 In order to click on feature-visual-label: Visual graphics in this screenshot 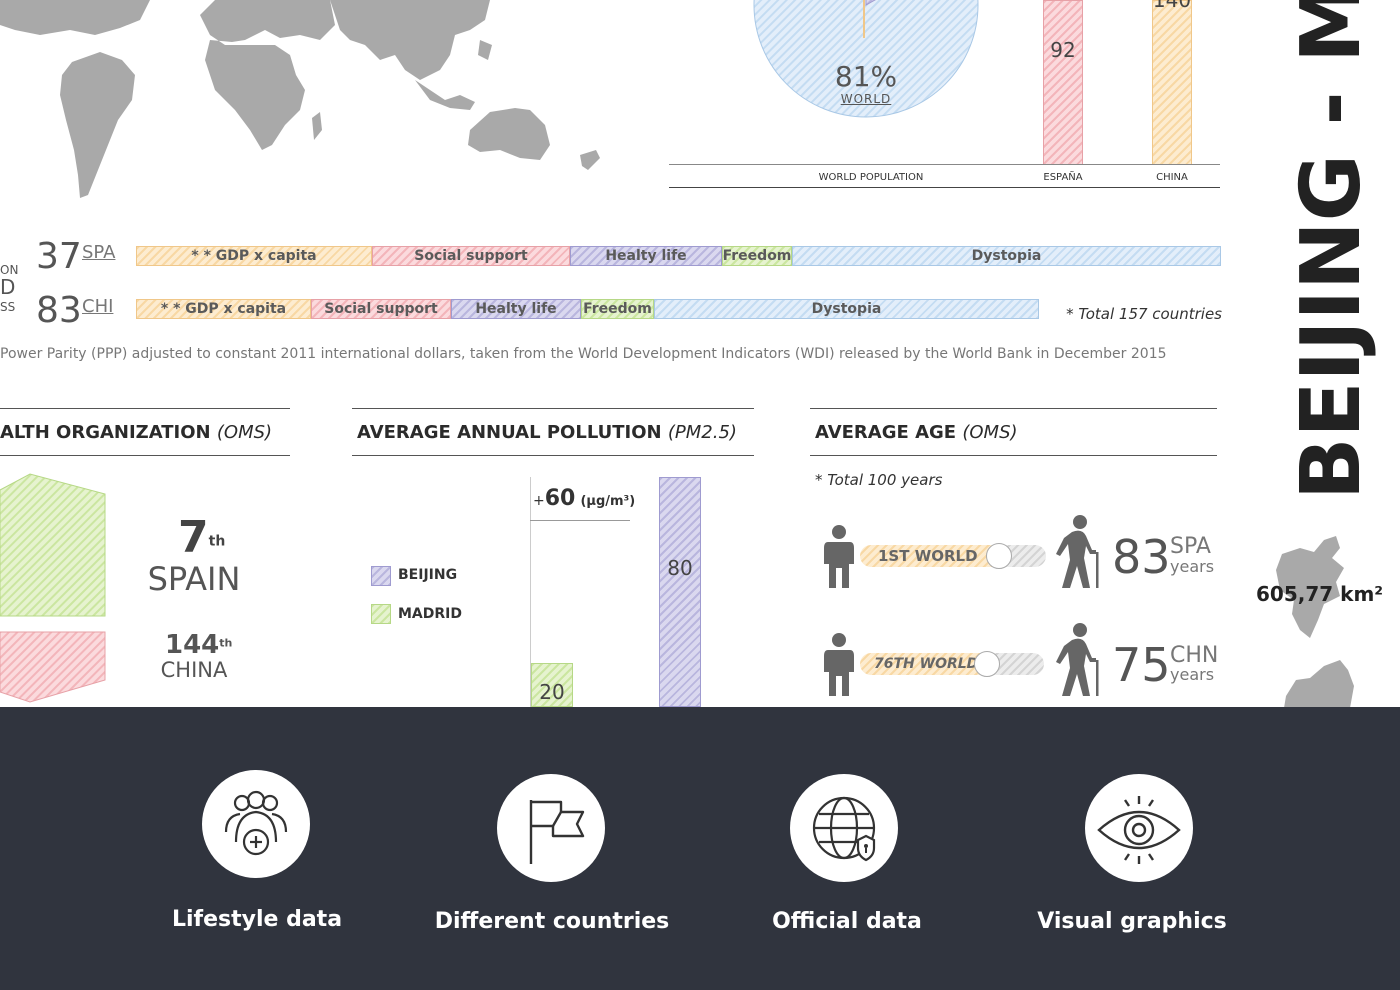, I will do `click(1132, 921)`.